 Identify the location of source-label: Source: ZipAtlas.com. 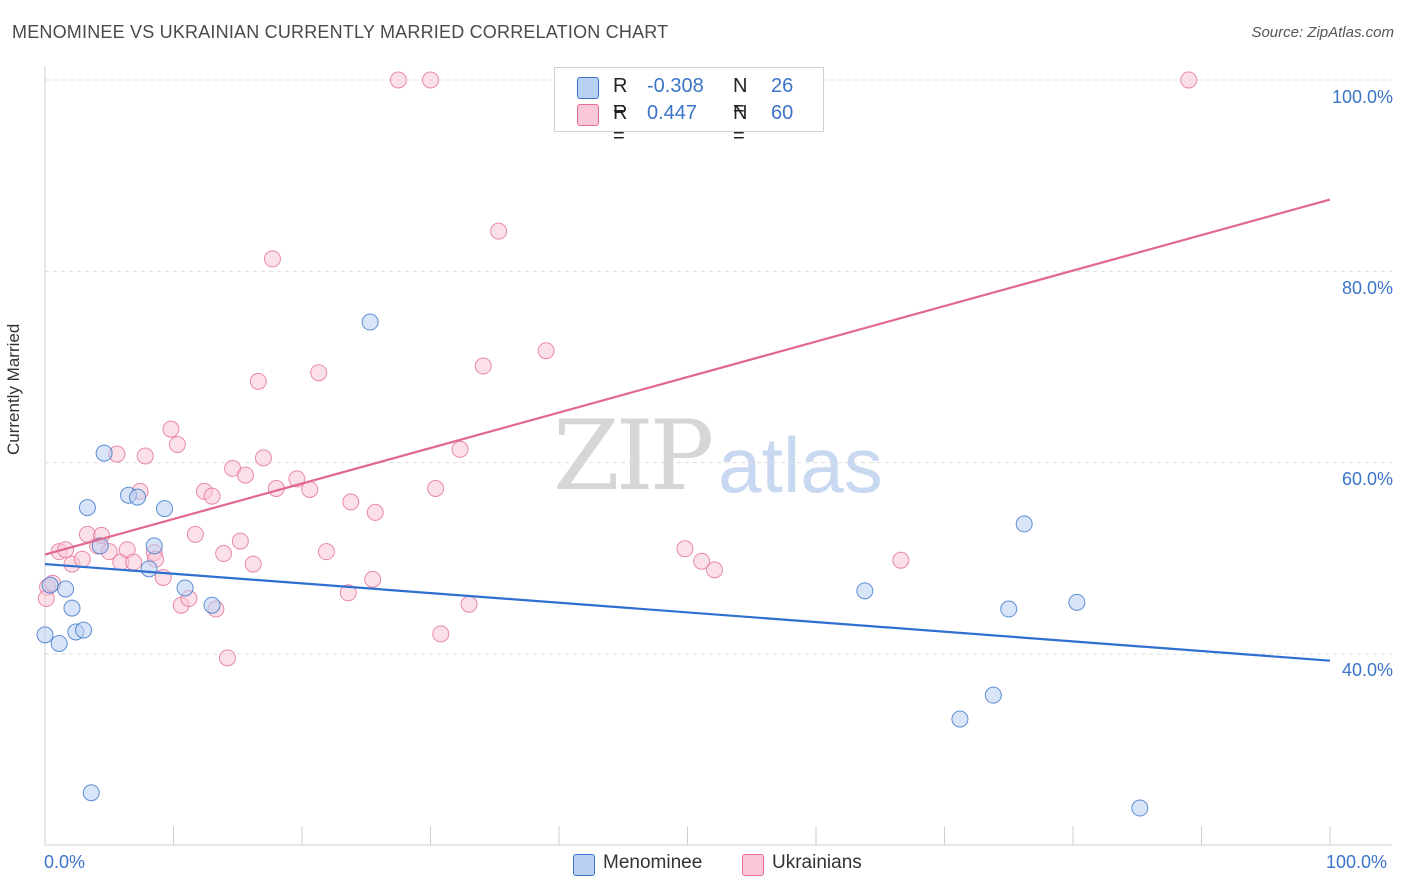
(1322, 32).